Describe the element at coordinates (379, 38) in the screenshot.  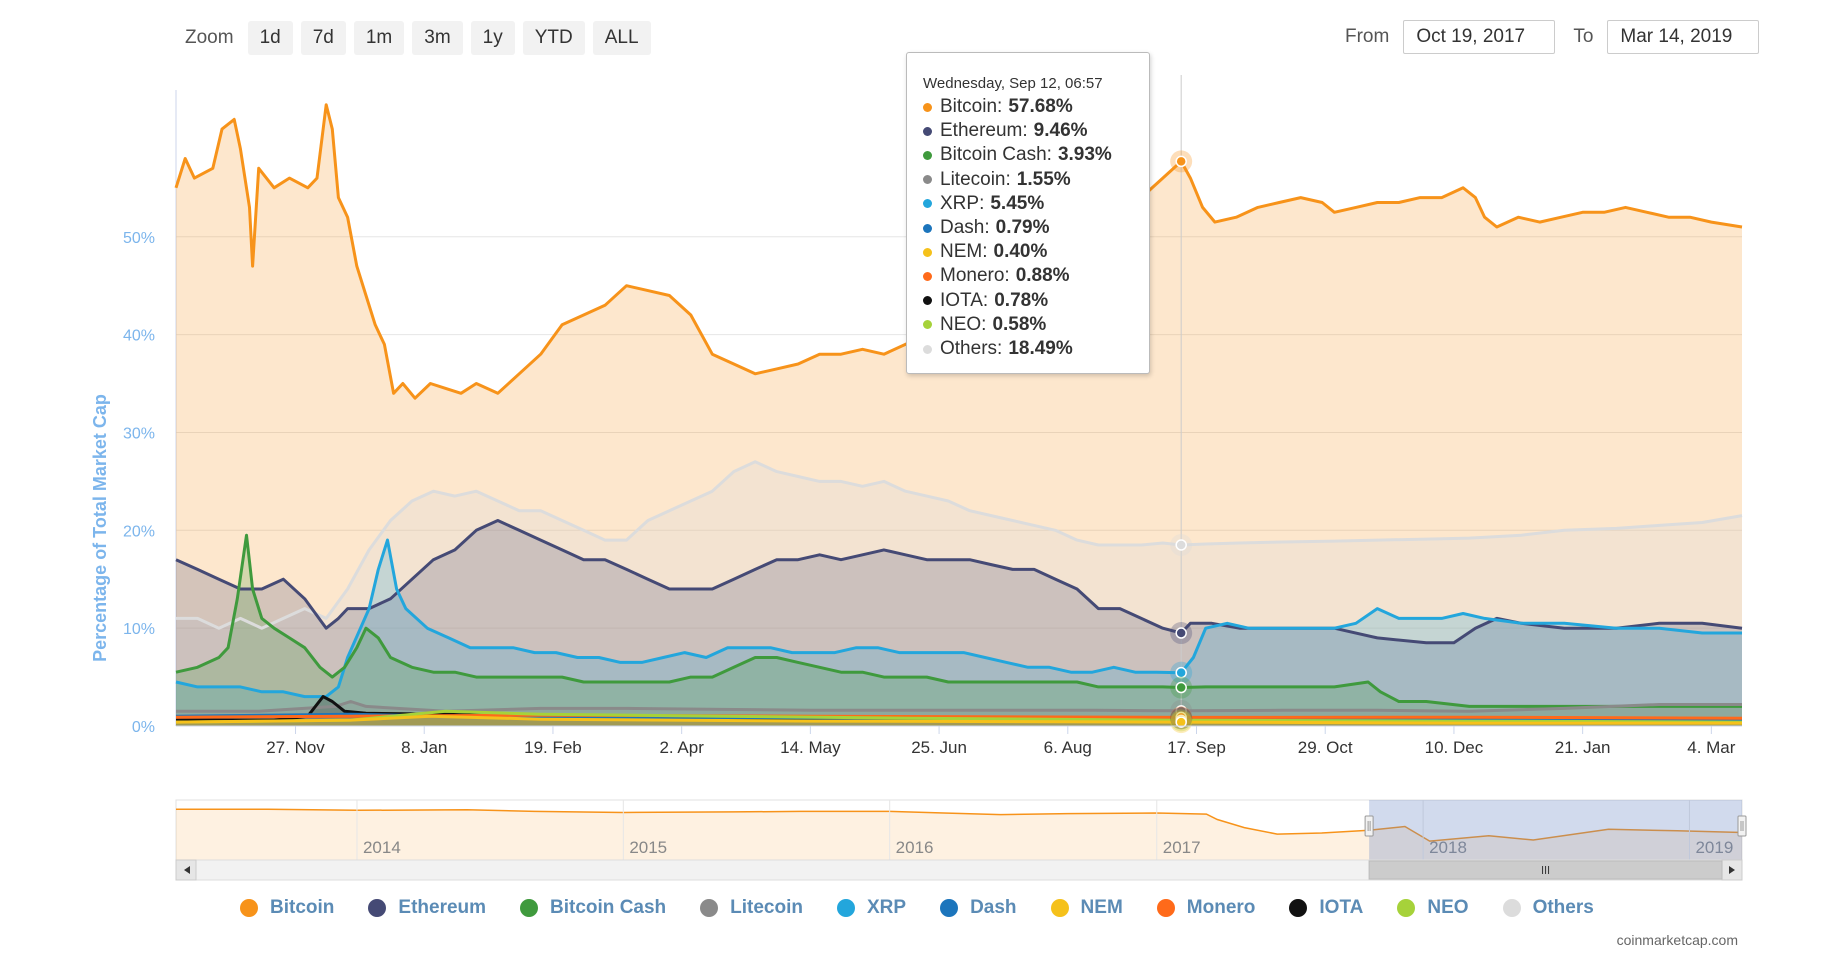
I see `zoom-1m-button: 1m` at that location.